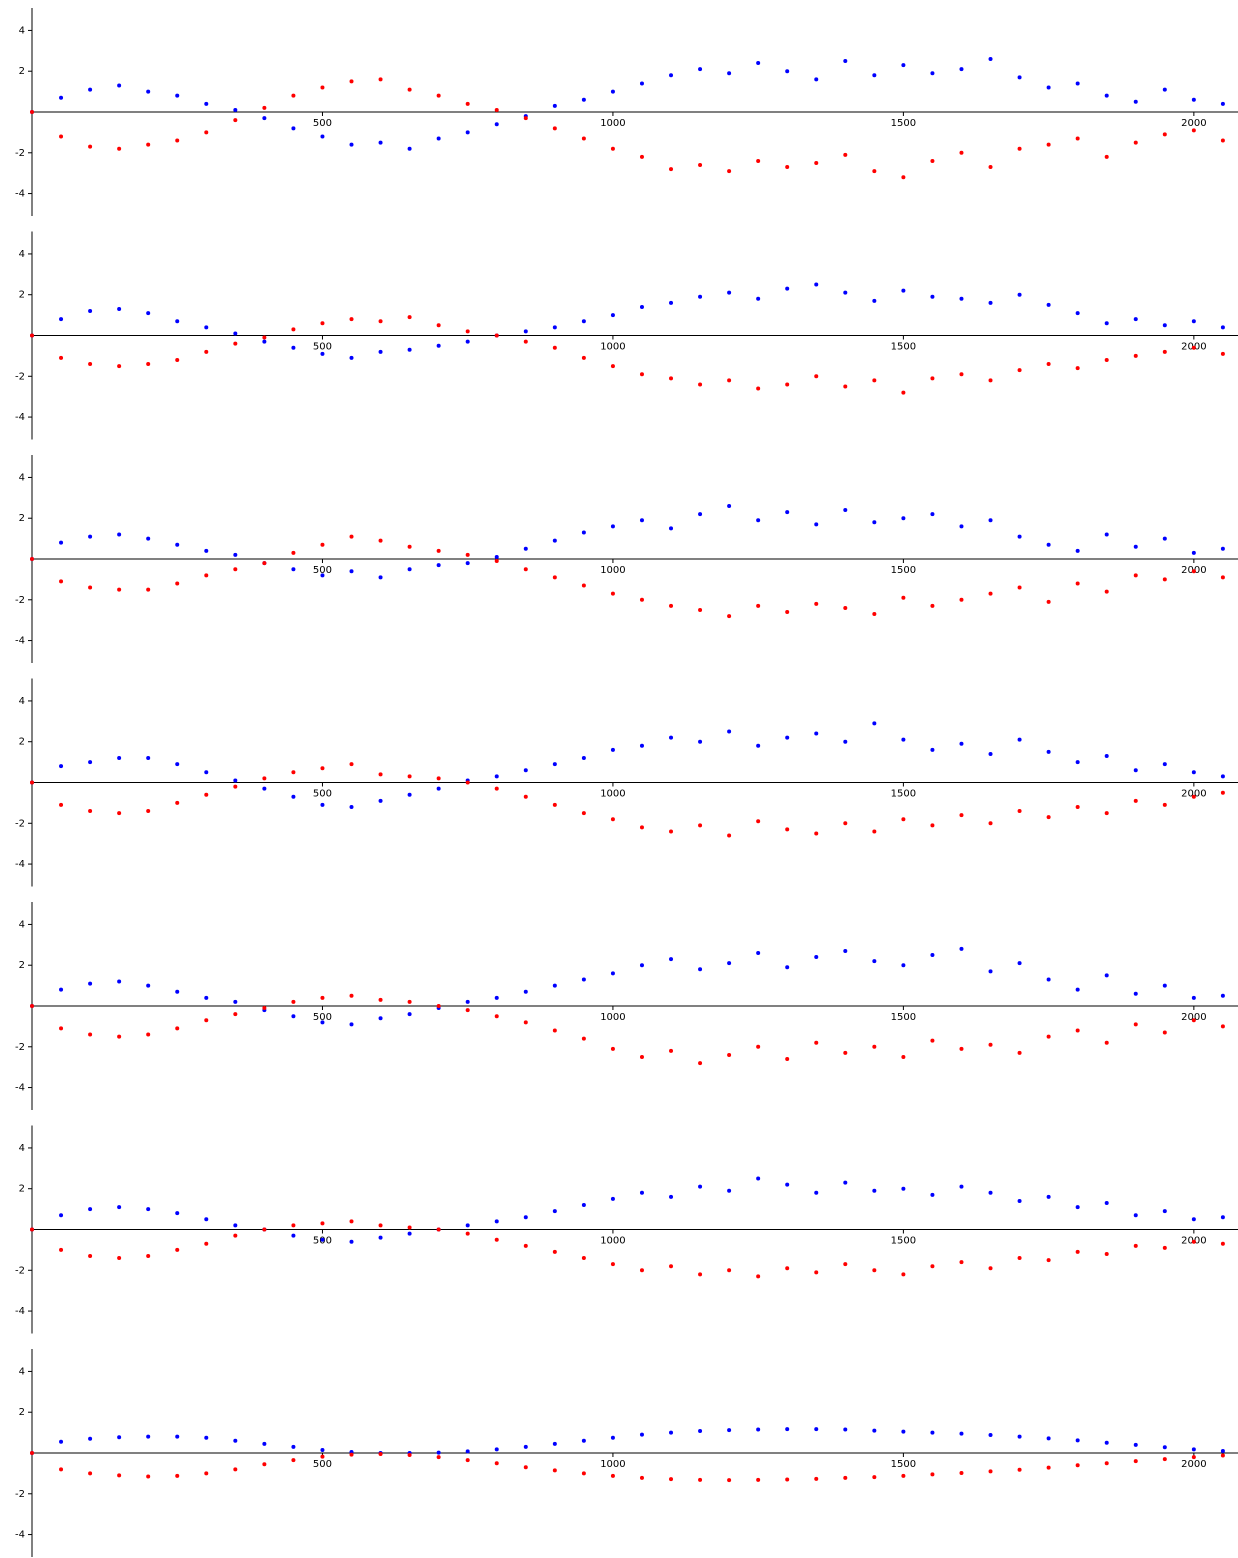  What do you see at coordinates (903, 1464) in the screenshot?
I see `x-tick-label: 1500` at bounding box center [903, 1464].